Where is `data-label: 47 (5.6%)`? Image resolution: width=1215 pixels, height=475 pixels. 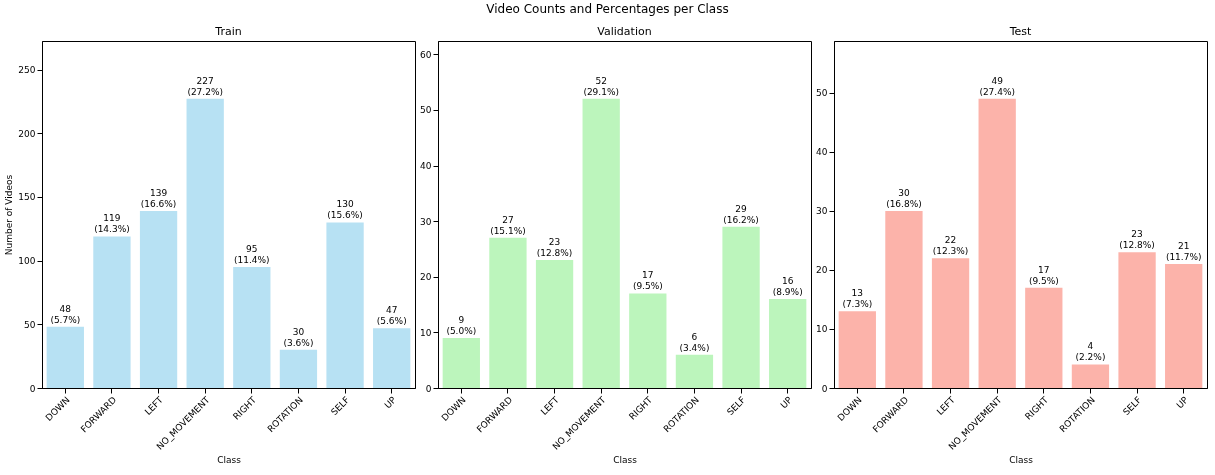
data-label: 47 (5.6%) is located at coordinates (391, 316).